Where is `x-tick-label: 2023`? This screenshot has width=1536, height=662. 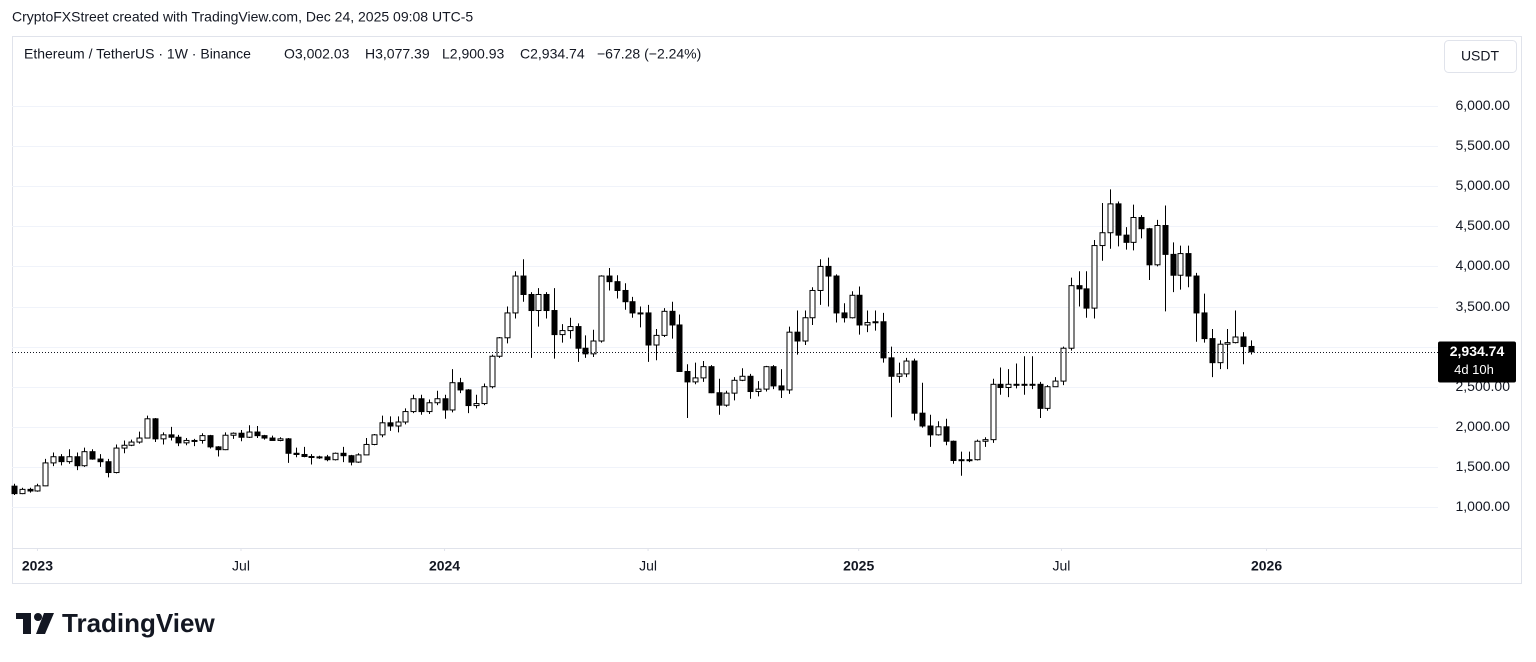 x-tick-label: 2023 is located at coordinates (37, 566).